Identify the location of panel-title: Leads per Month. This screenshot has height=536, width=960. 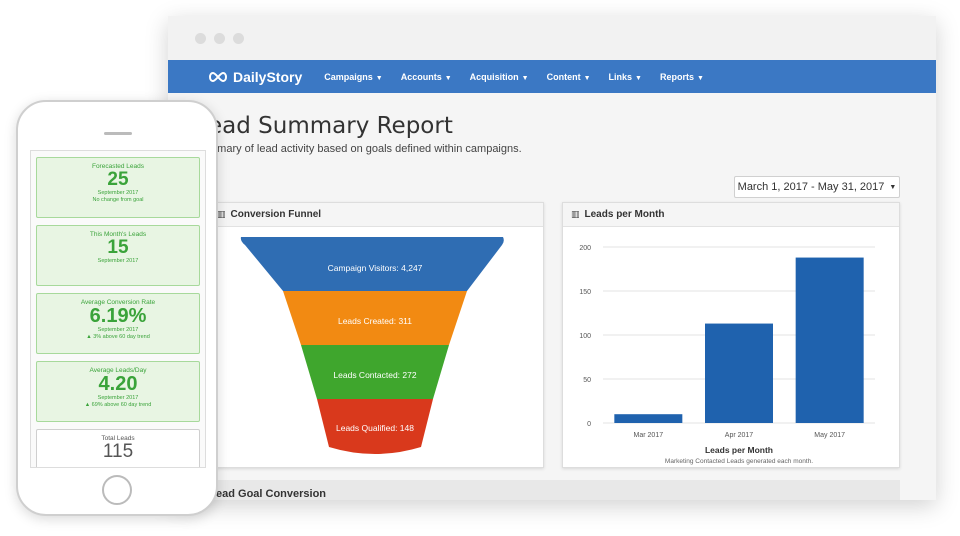
(624, 214).